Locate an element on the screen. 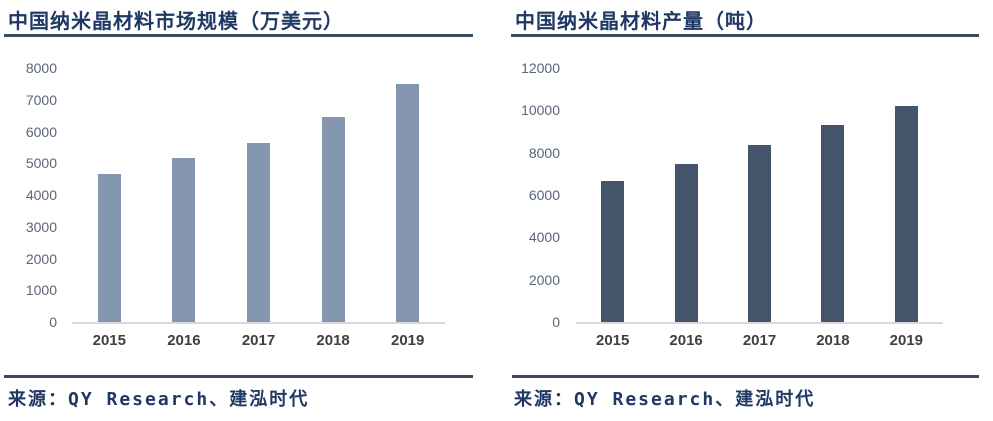  y-tick-label: 3000 is located at coordinates (41, 226).